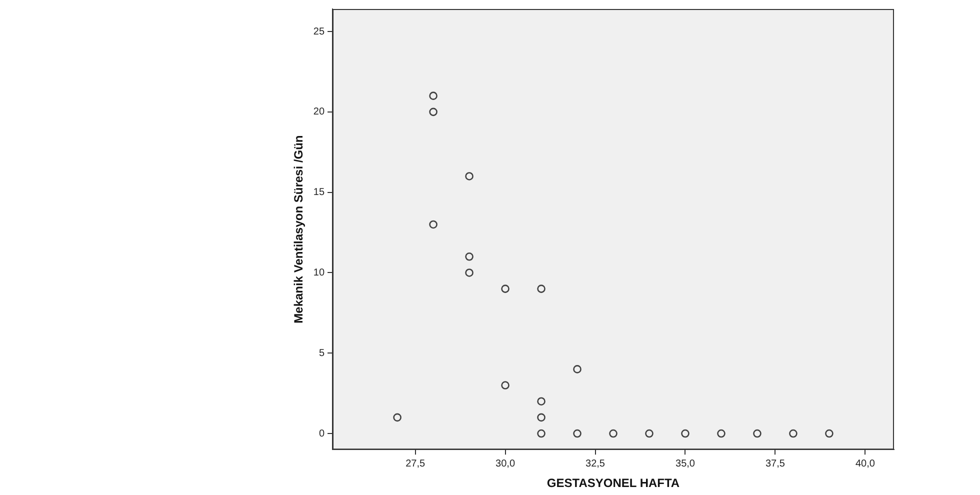 This screenshot has height=495, width=980. Describe the element at coordinates (319, 112) in the screenshot. I see `y-tick-label: 20` at that location.